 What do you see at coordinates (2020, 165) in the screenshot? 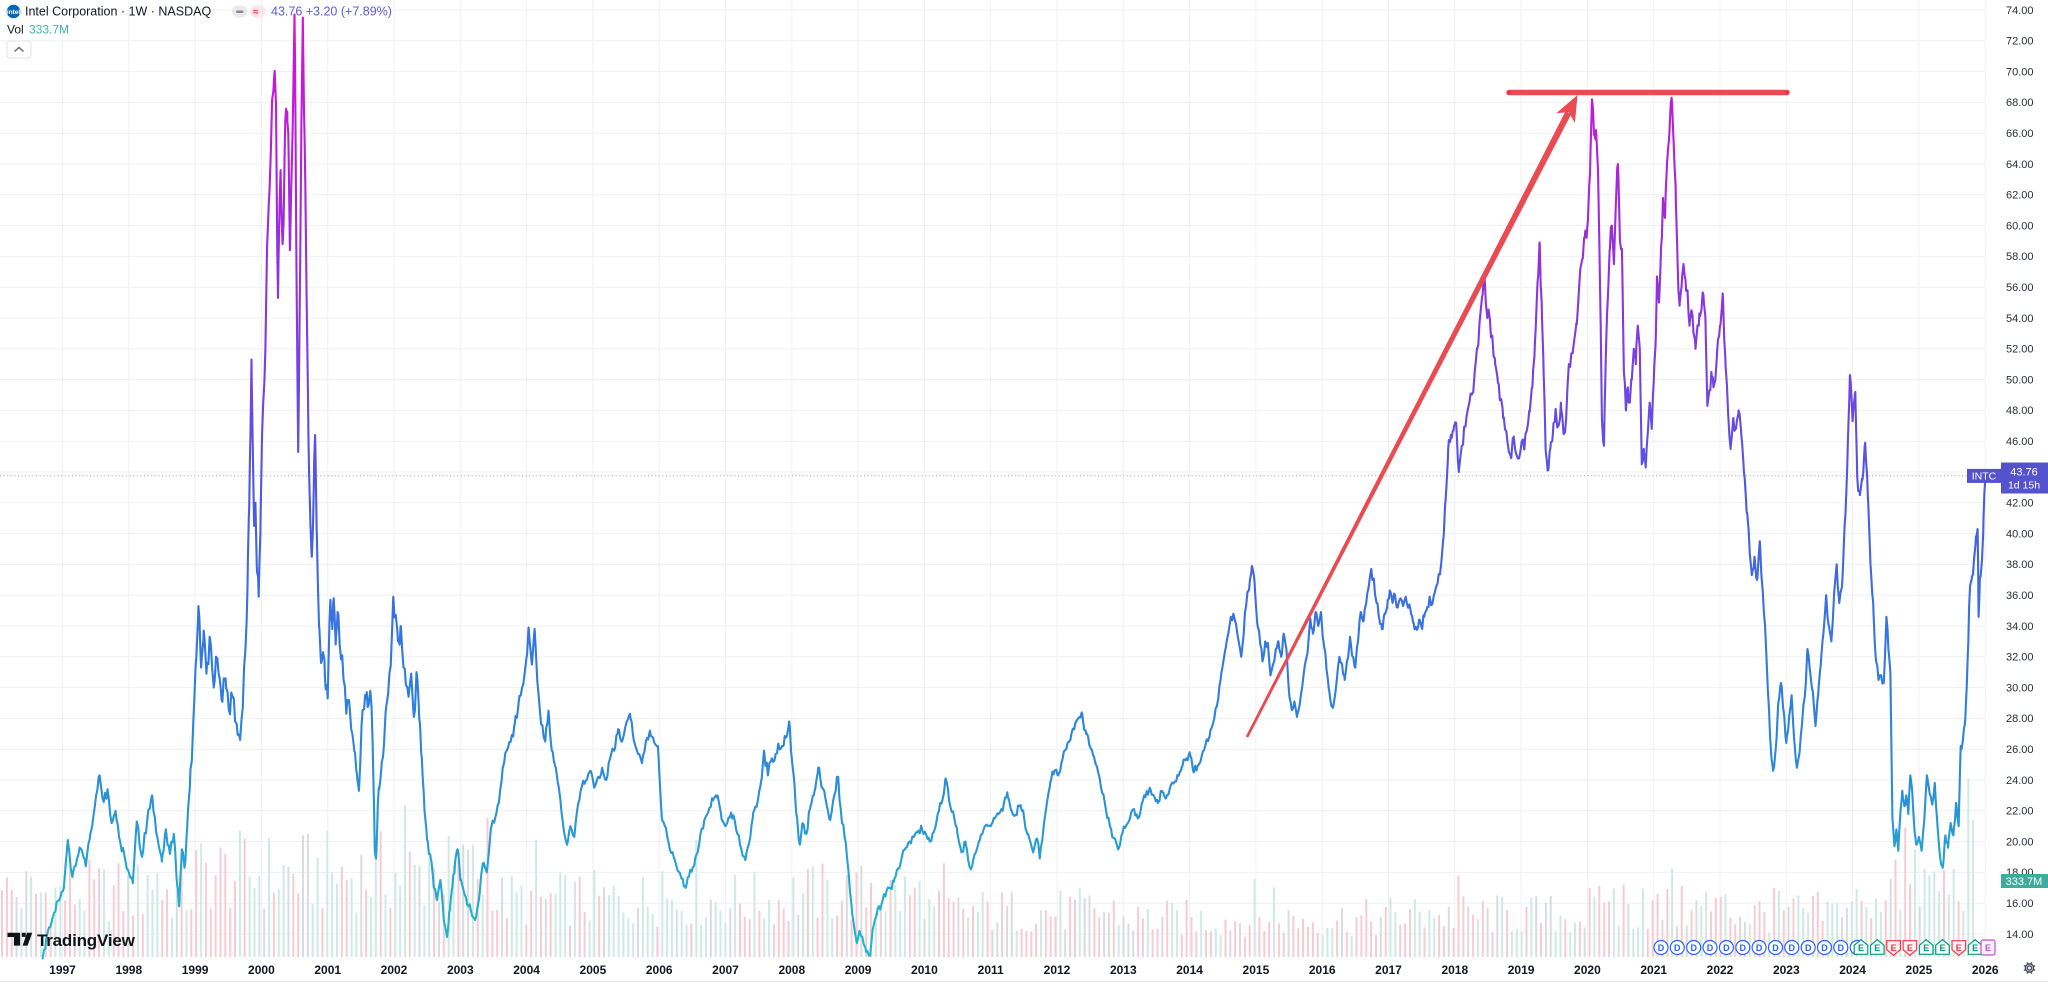
I see `svg-text: 64.00` at bounding box center [2020, 165].